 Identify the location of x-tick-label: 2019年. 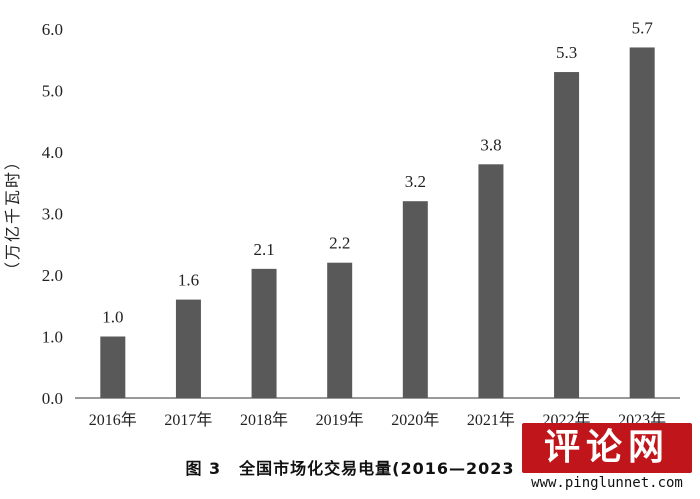
(340, 420).